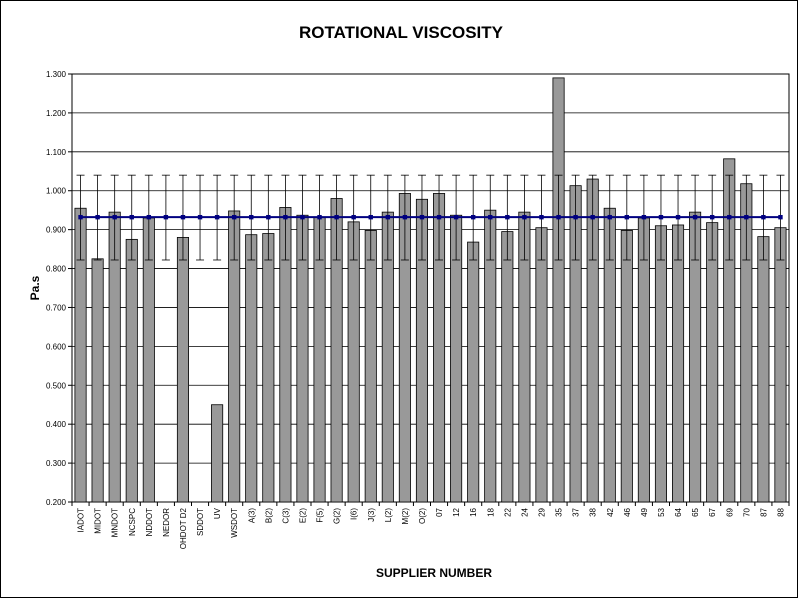  I want to click on x-category-label: NEDOR, so click(166, 522).